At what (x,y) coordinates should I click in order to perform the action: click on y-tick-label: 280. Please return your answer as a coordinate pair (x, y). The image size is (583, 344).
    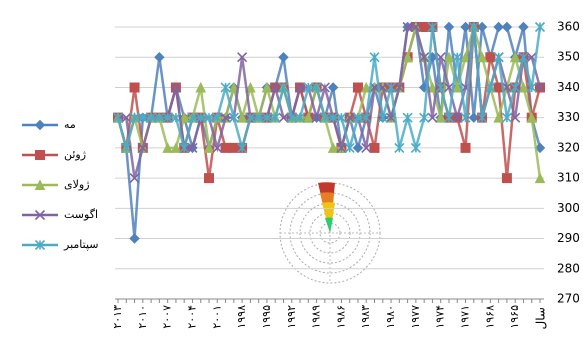
    Looking at the image, I should click on (568, 268).